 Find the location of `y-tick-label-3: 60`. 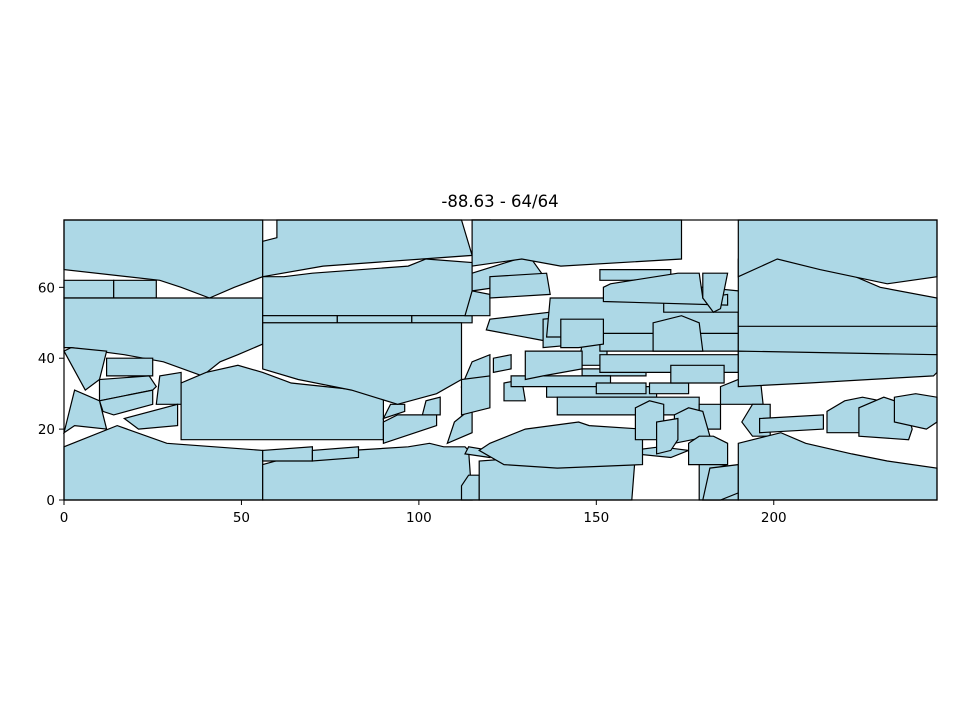

y-tick-label-3: 60 is located at coordinates (46, 288).